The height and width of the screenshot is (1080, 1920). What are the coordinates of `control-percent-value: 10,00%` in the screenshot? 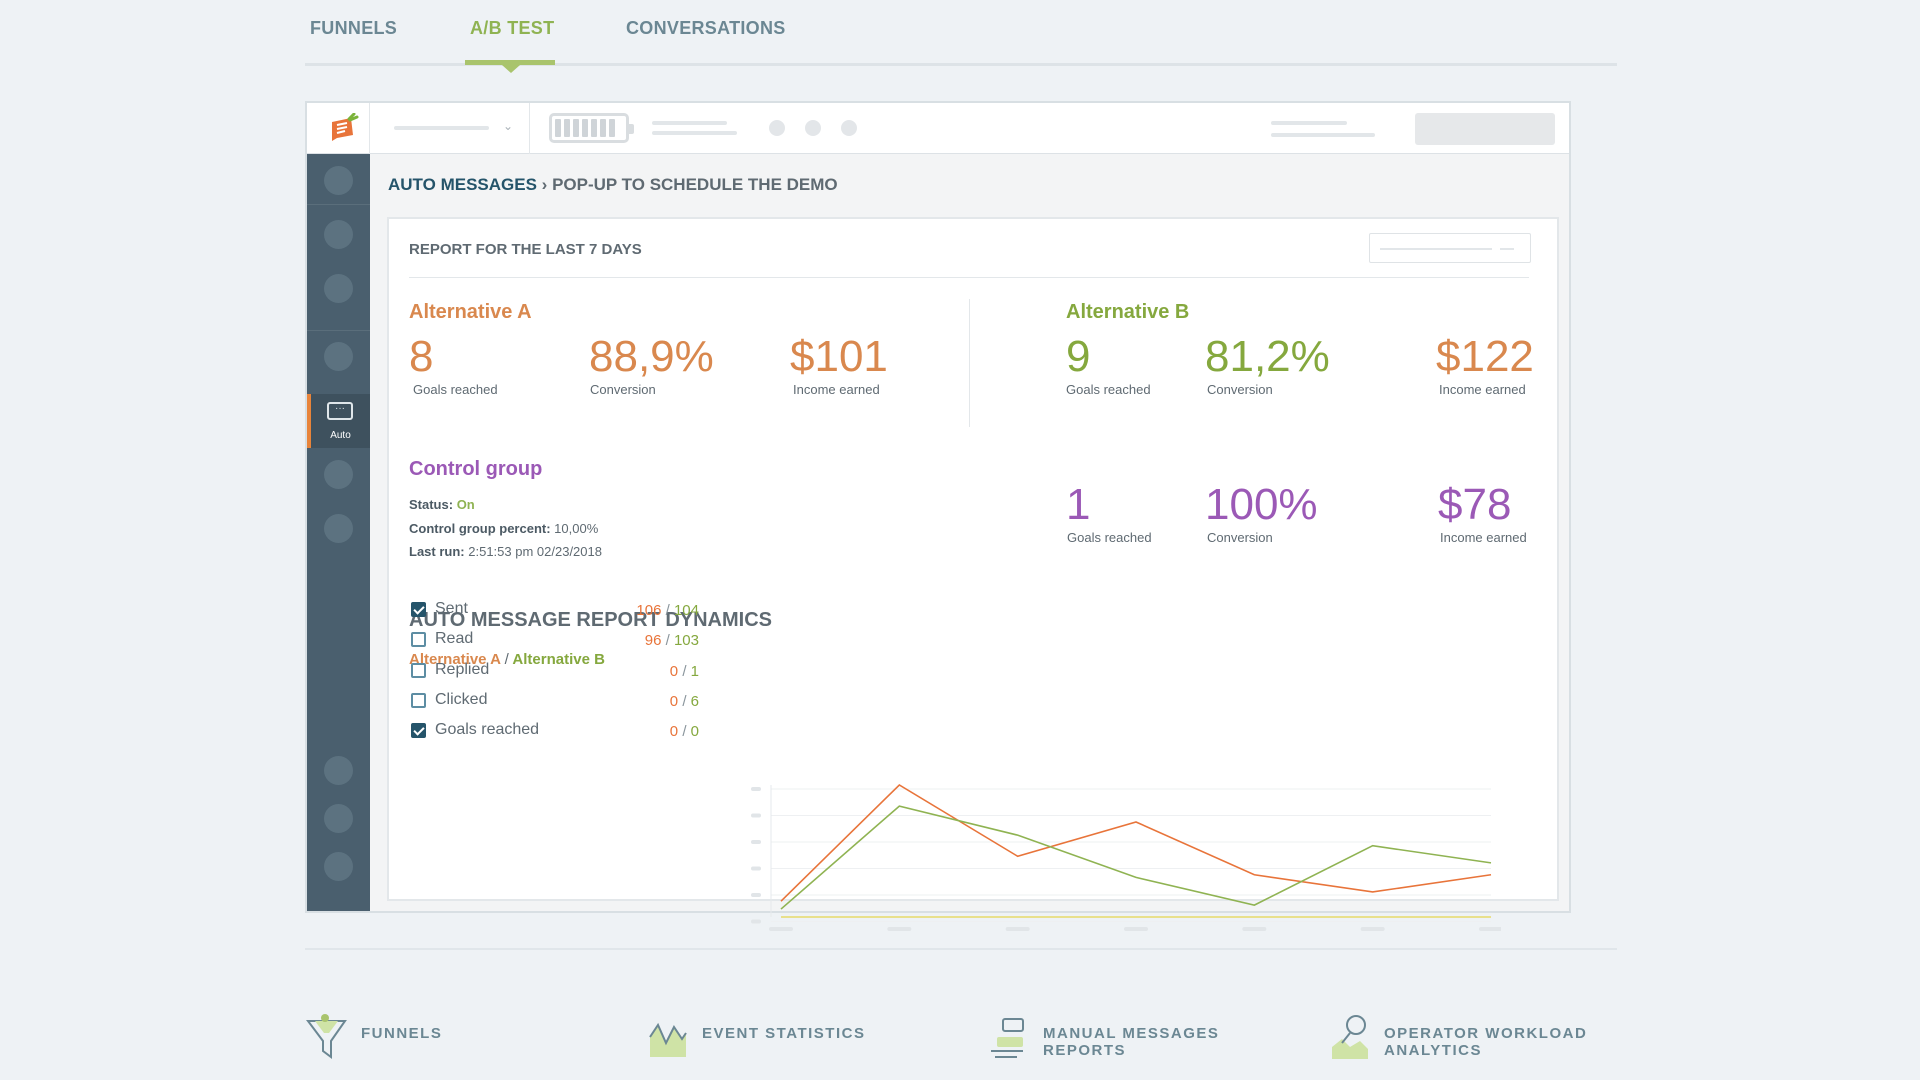 It's located at (576, 528).